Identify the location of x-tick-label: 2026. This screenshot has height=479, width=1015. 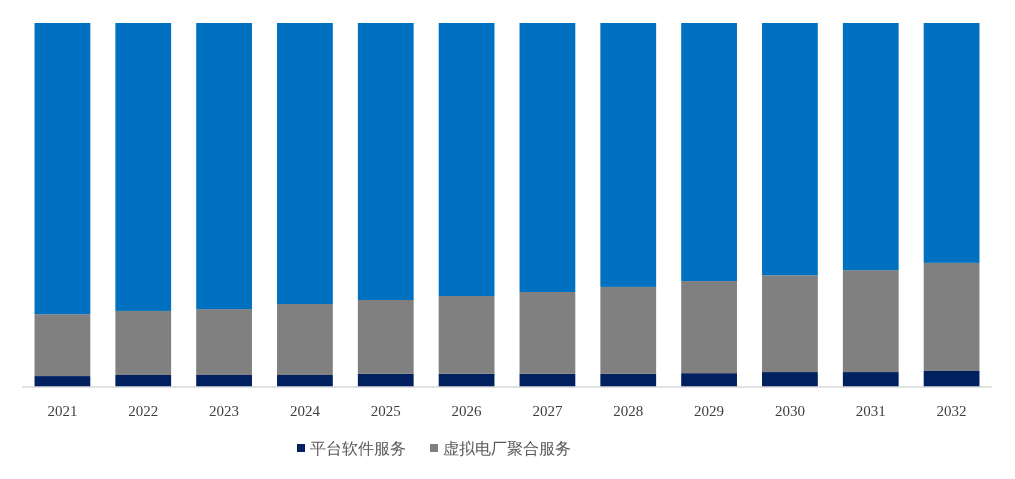
(467, 411).